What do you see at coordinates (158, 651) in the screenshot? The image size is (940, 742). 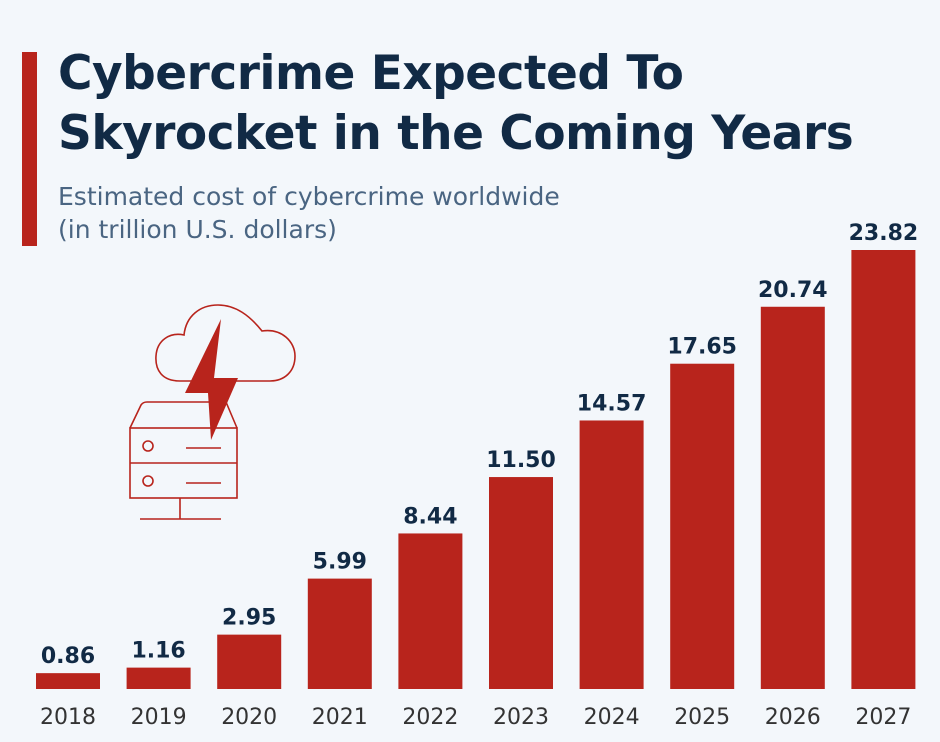 I see `data-label-2019: 1.16` at bounding box center [158, 651].